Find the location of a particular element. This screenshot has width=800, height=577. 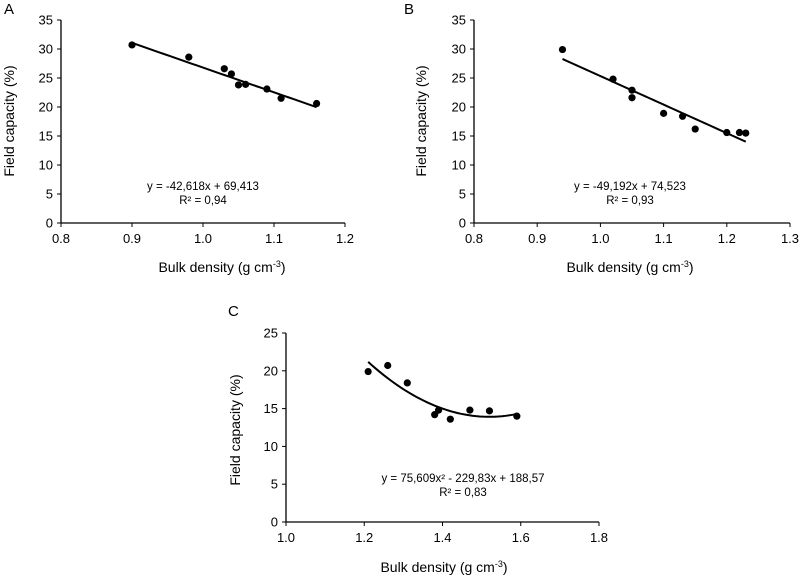

regression-equation: y = 75,609x² - 229,83x + 188,57 is located at coordinates (462, 479).